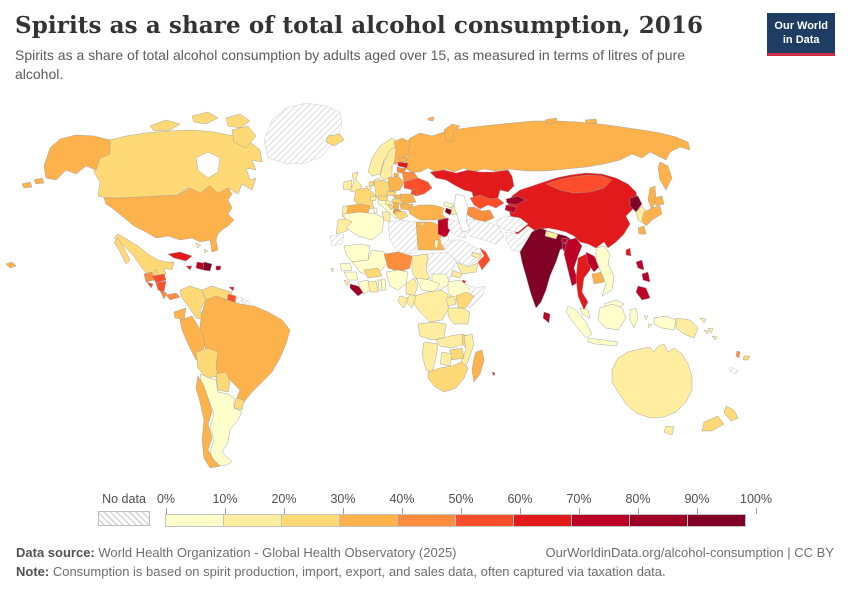  What do you see at coordinates (478, 366) in the screenshot?
I see `country-madagascar` at bounding box center [478, 366].